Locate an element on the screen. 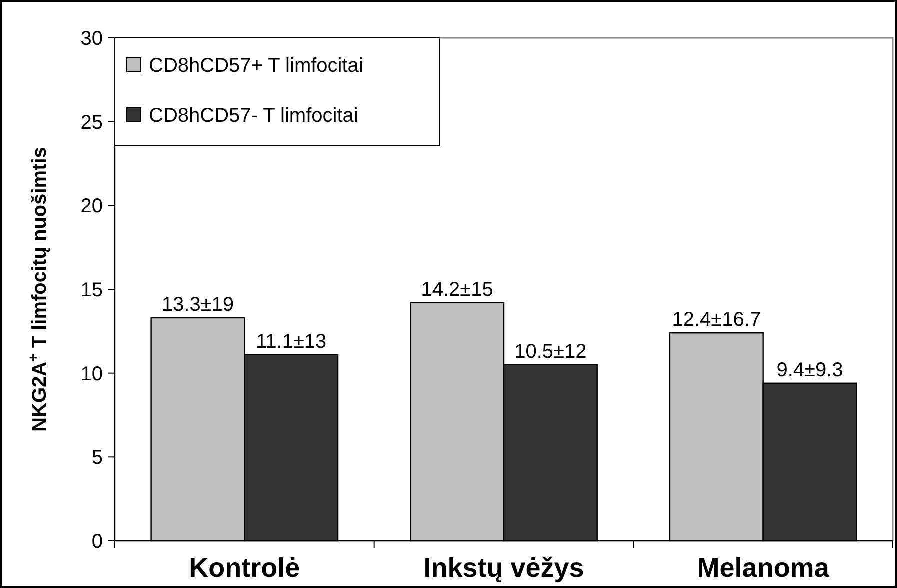 The height and width of the screenshot is (588, 897). legend-label: CD8hCD57+ T limfocitai is located at coordinates (256, 66).